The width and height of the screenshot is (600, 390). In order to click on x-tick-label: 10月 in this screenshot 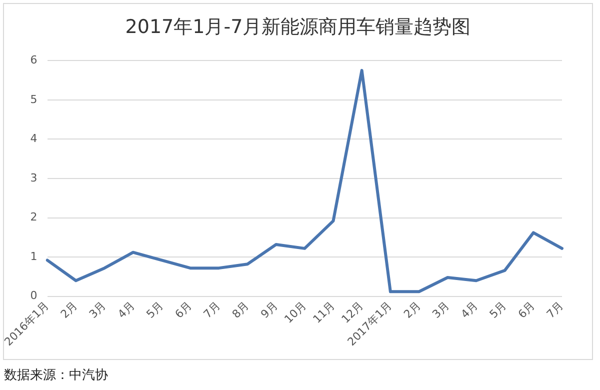, I will do `click(295, 312)`.